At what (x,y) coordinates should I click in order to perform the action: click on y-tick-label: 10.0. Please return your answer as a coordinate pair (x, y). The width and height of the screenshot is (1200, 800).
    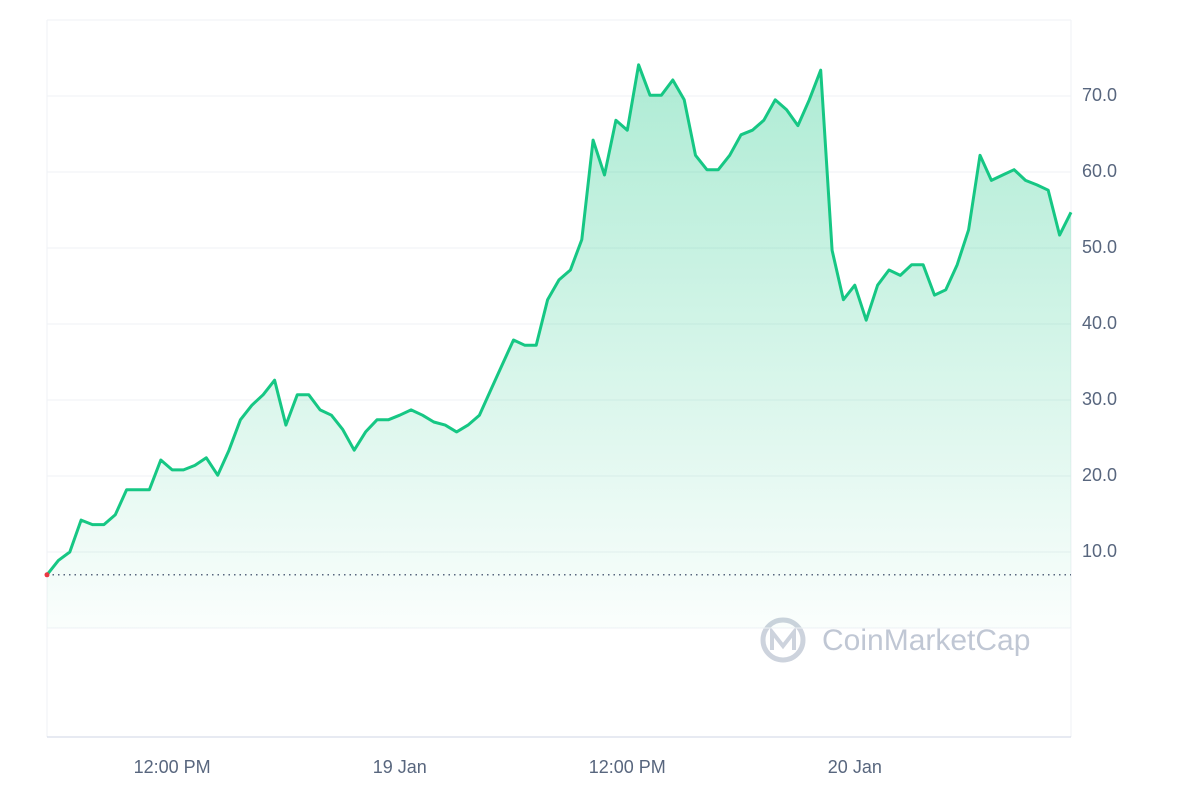
    Looking at the image, I should click on (1099, 551).